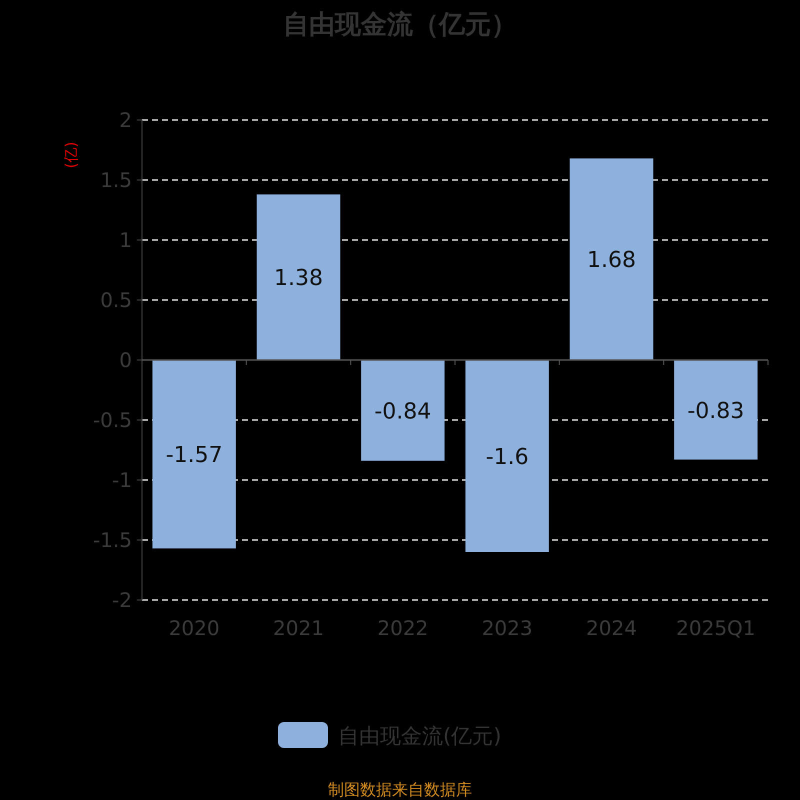 The height and width of the screenshot is (800, 800). What do you see at coordinates (116, 300) in the screenshot?
I see `y-tick-label: 0.5` at bounding box center [116, 300].